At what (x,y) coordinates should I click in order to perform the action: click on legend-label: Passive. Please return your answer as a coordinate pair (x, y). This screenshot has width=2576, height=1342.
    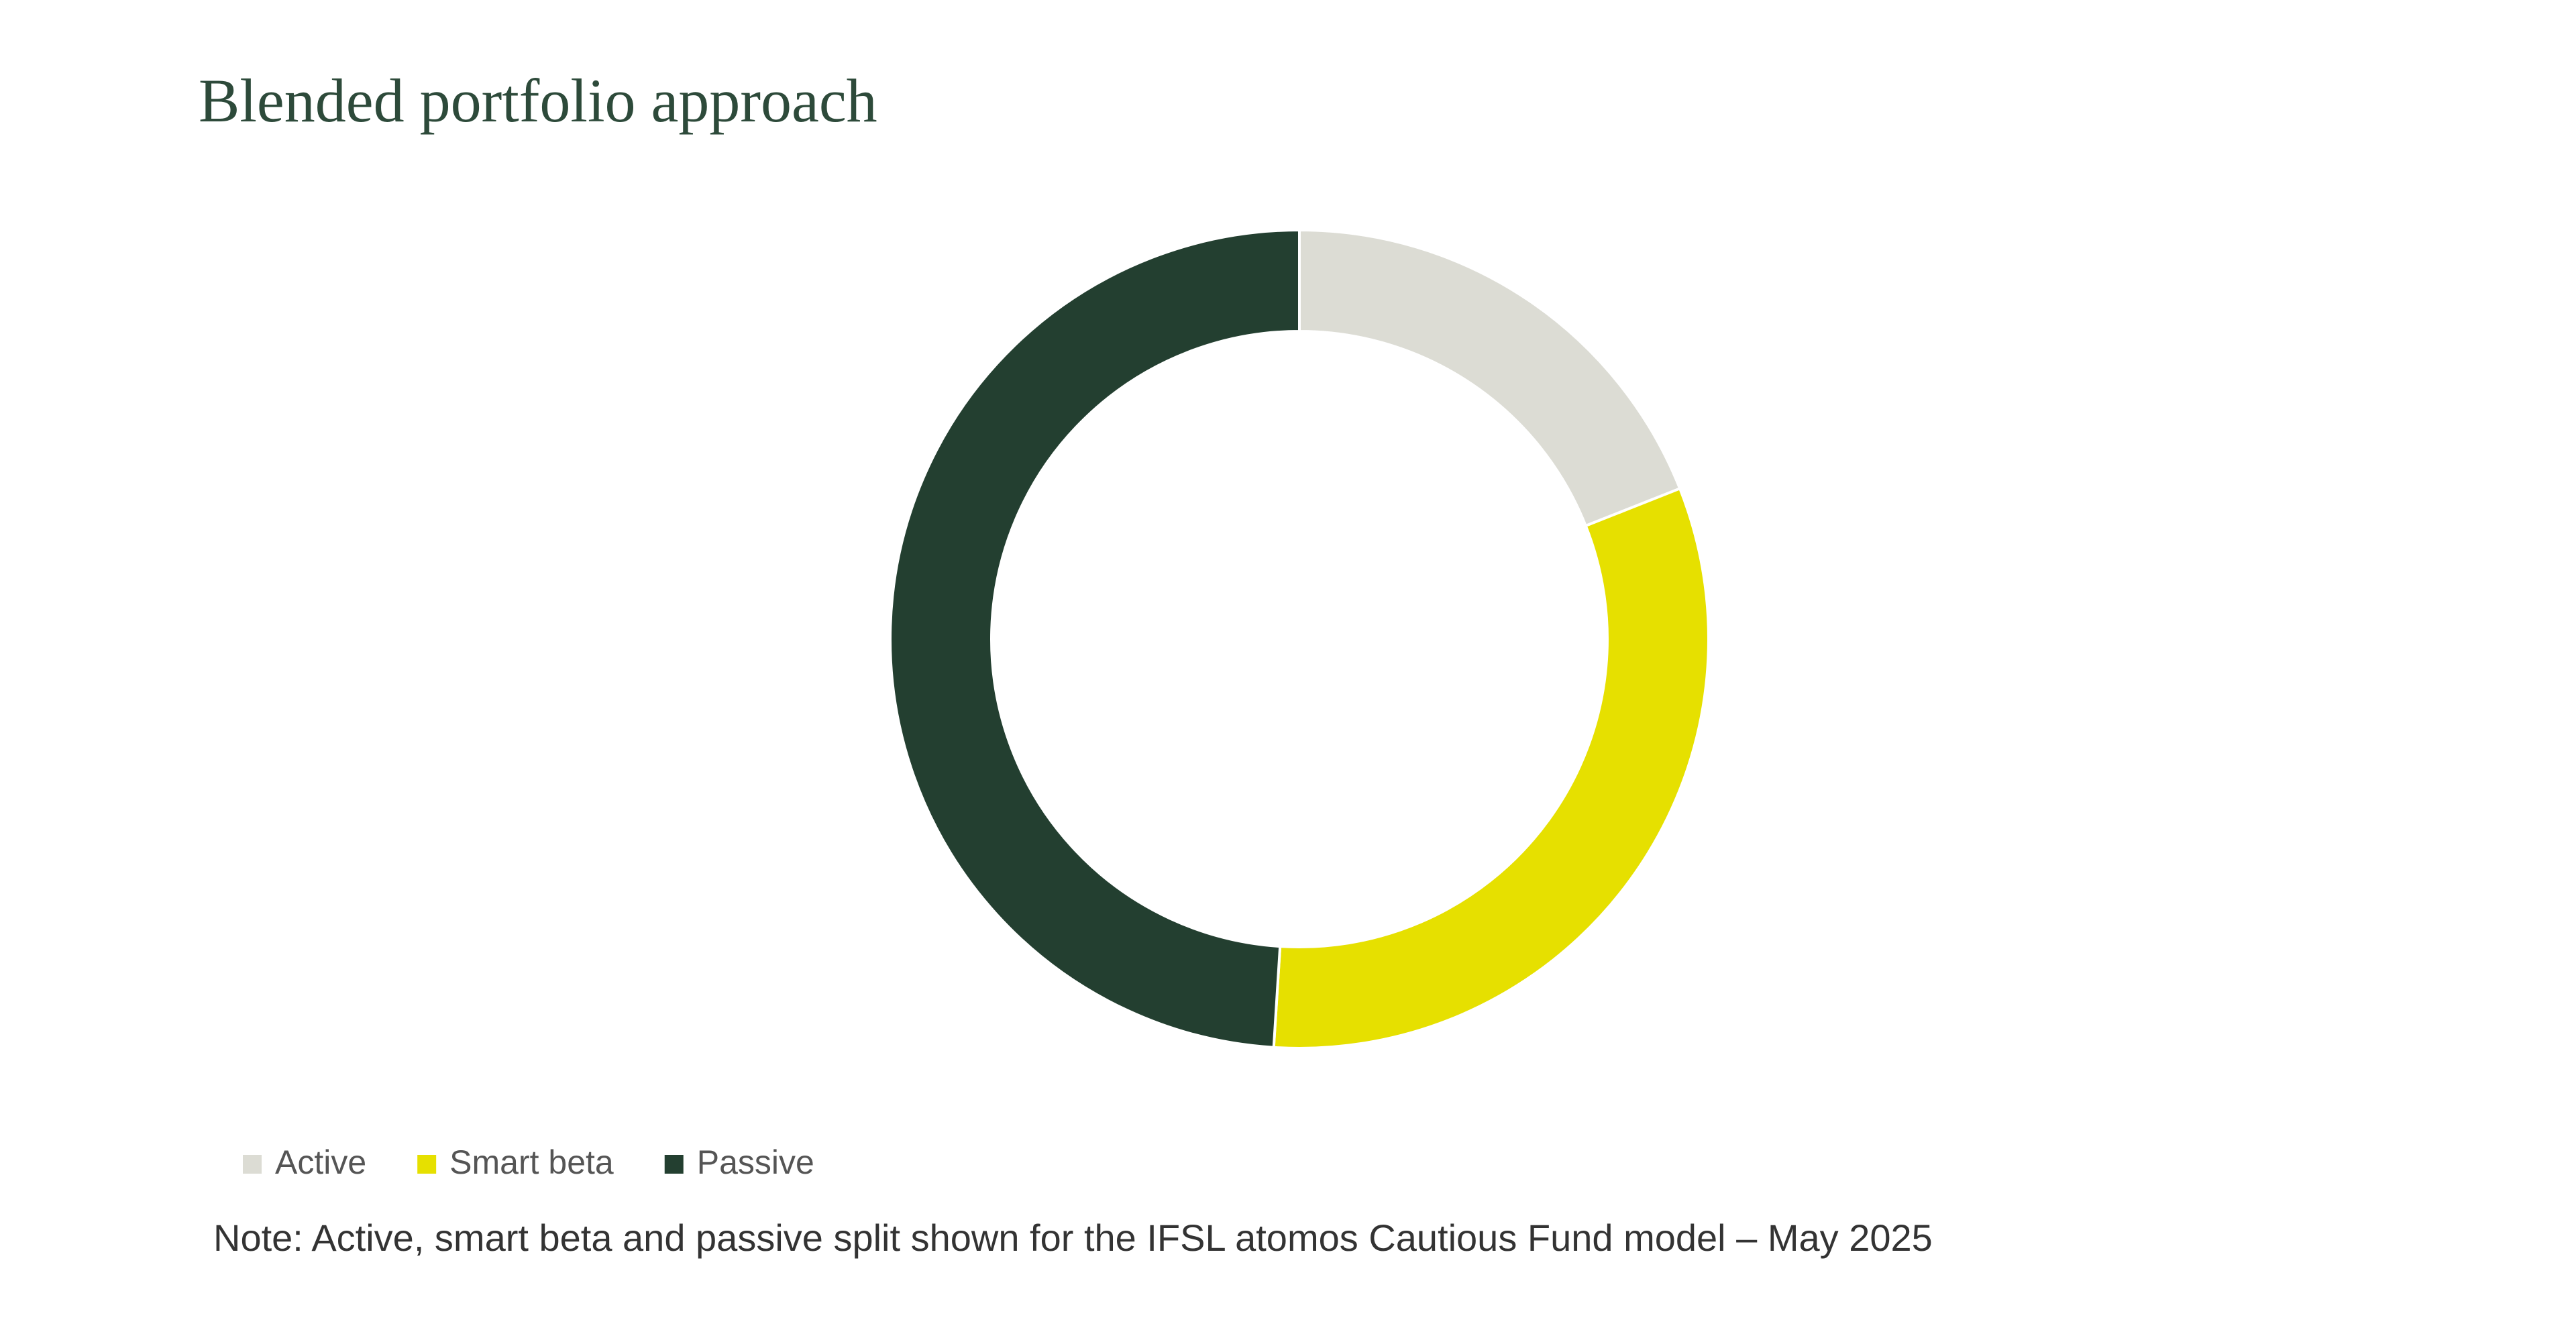
    Looking at the image, I should click on (755, 1162).